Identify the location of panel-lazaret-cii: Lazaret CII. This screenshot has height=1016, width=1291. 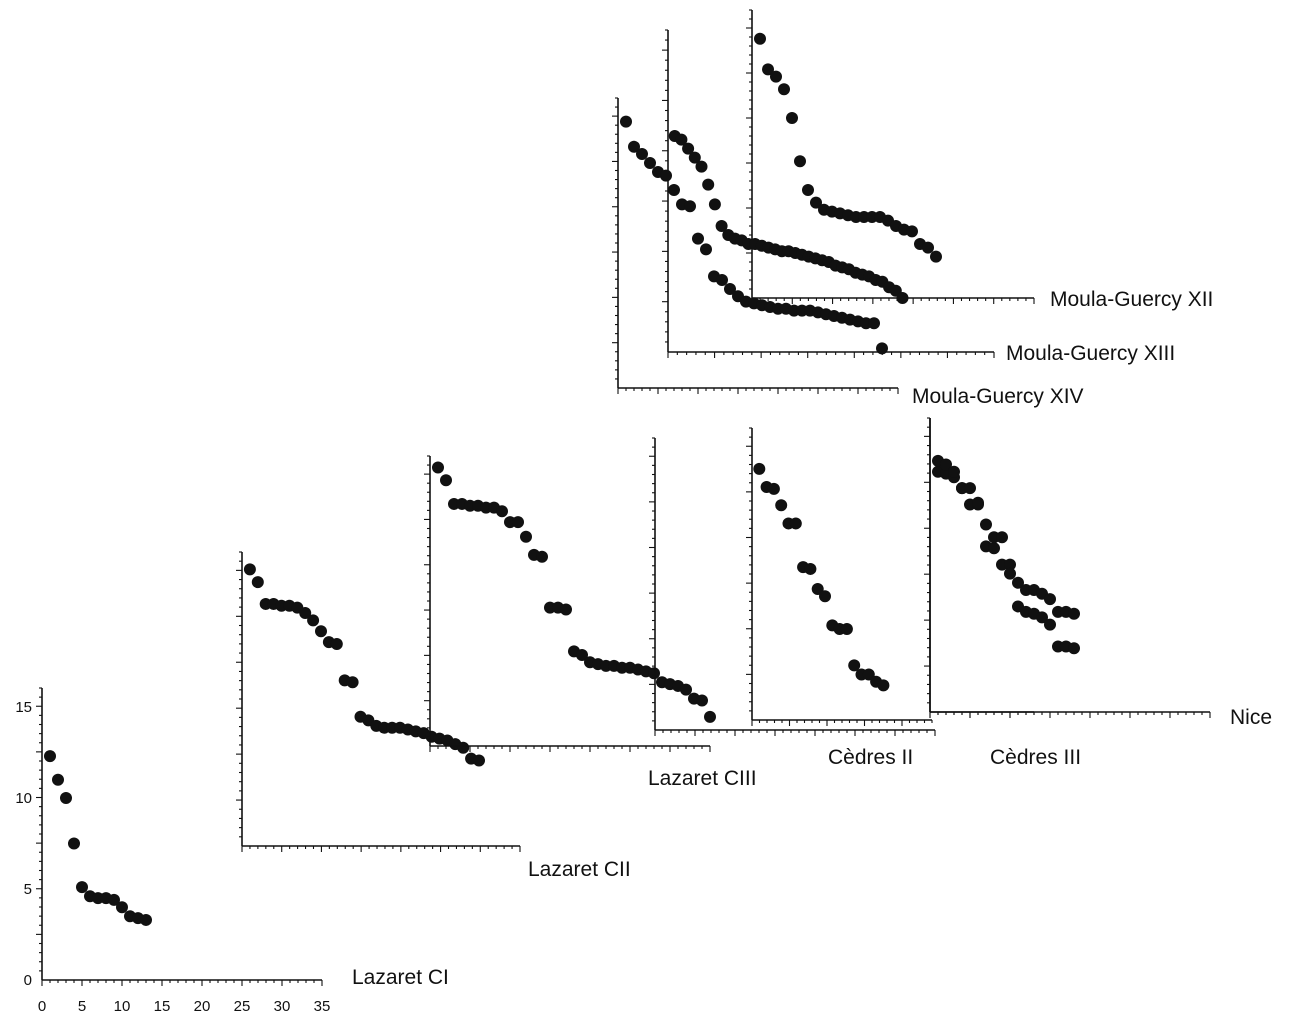
(433, 716).